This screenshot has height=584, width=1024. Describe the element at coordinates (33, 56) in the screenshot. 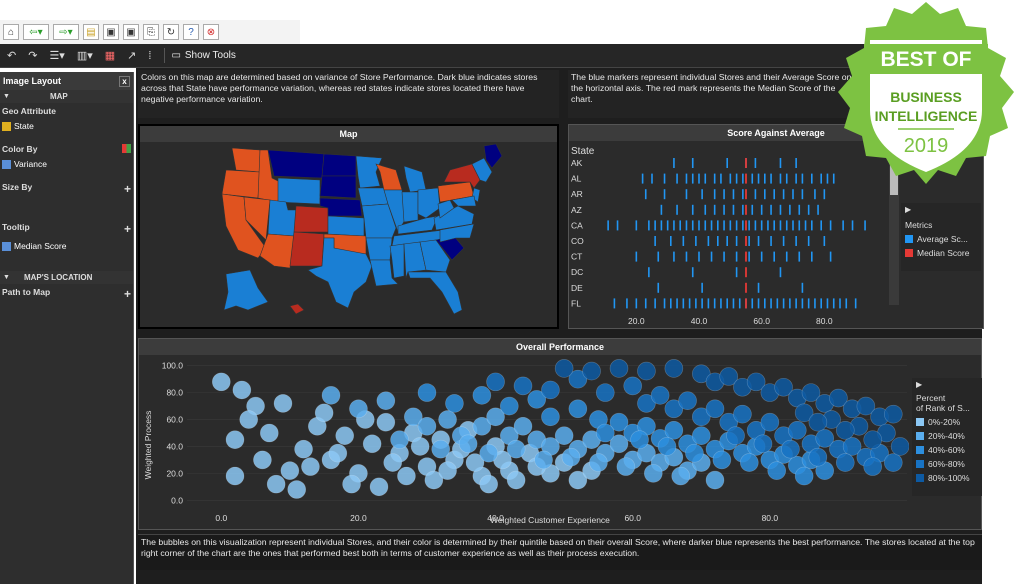

I see `redo-icon: ↷` at that location.